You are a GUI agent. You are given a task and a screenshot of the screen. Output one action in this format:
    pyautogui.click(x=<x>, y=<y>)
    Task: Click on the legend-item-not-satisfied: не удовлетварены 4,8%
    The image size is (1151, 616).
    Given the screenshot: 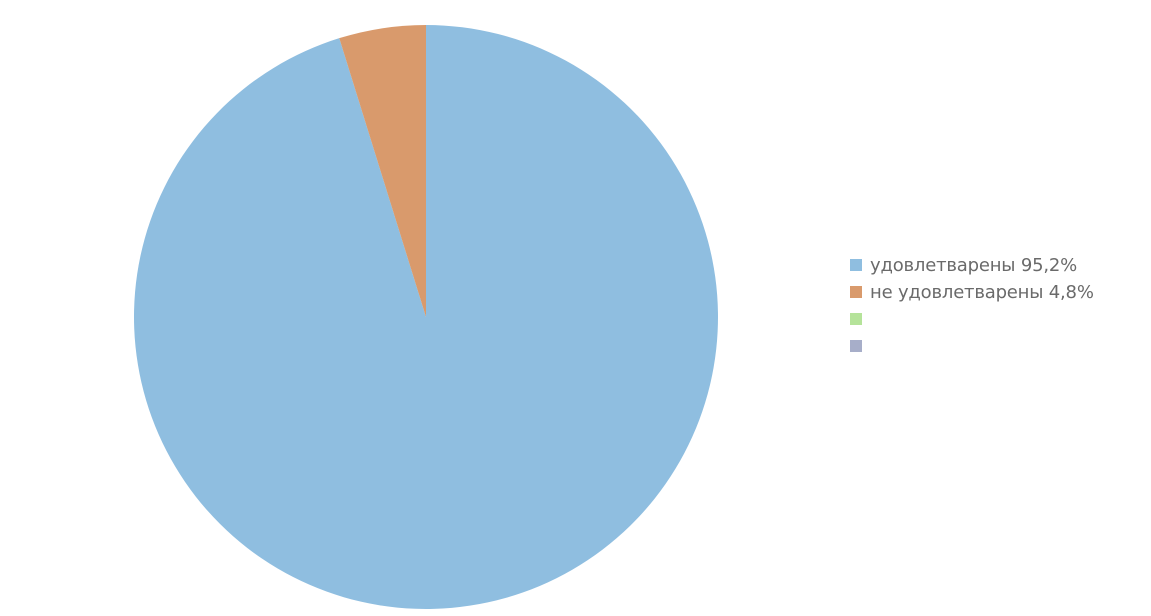 What is the action you would take?
    pyautogui.click(x=1000, y=292)
    